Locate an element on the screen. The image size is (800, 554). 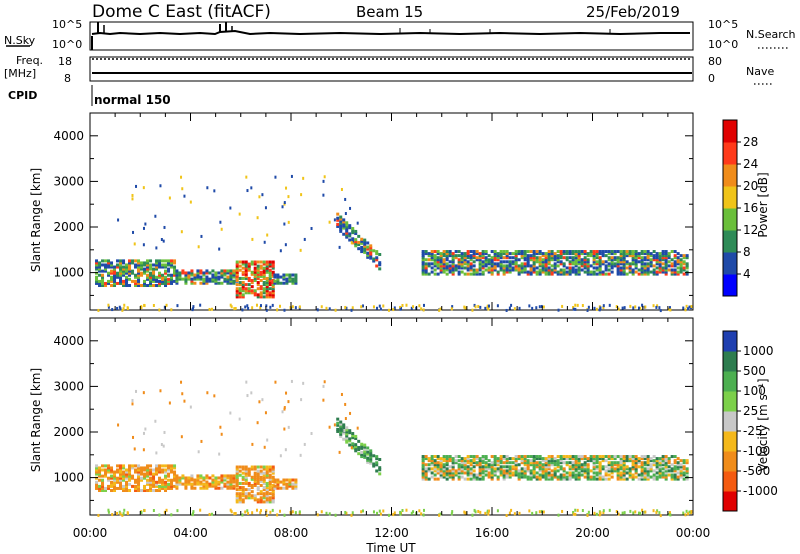
power-colorbar-label: Power [dB] is located at coordinates (763, 204).